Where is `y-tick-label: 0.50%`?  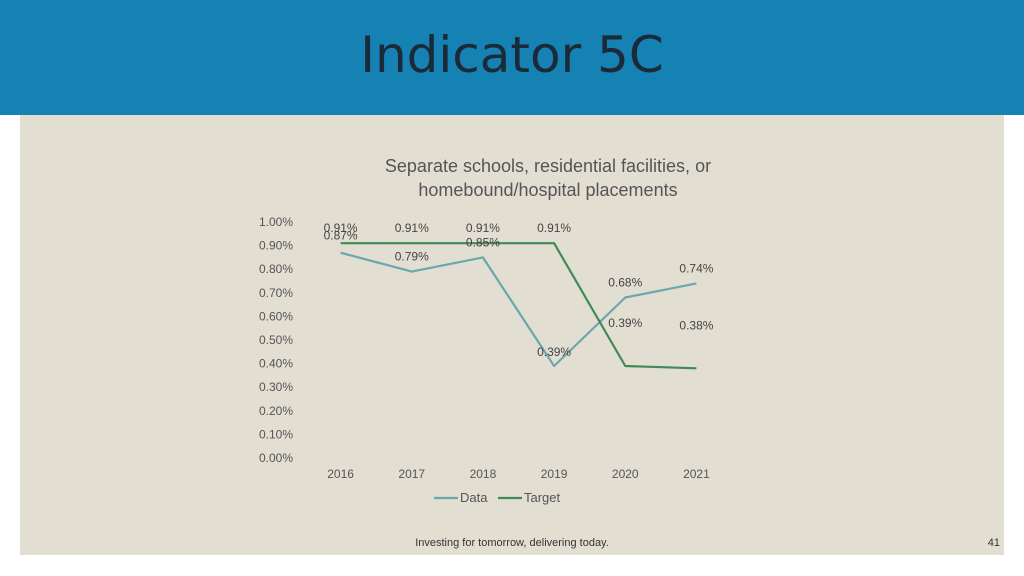
y-tick-label: 0.50% is located at coordinates (276, 340).